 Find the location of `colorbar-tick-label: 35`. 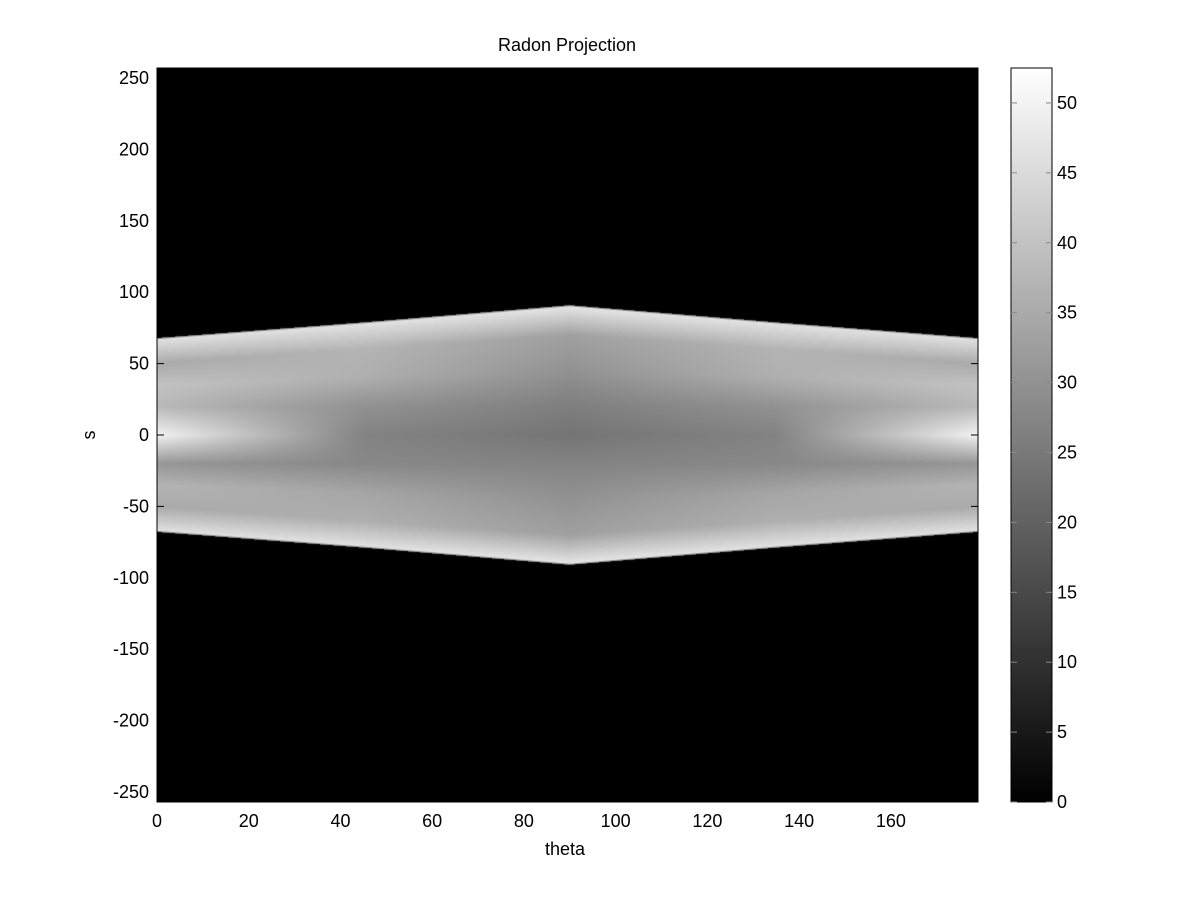

colorbar-tick-label: 35 is located at coordinates (1067, 313).